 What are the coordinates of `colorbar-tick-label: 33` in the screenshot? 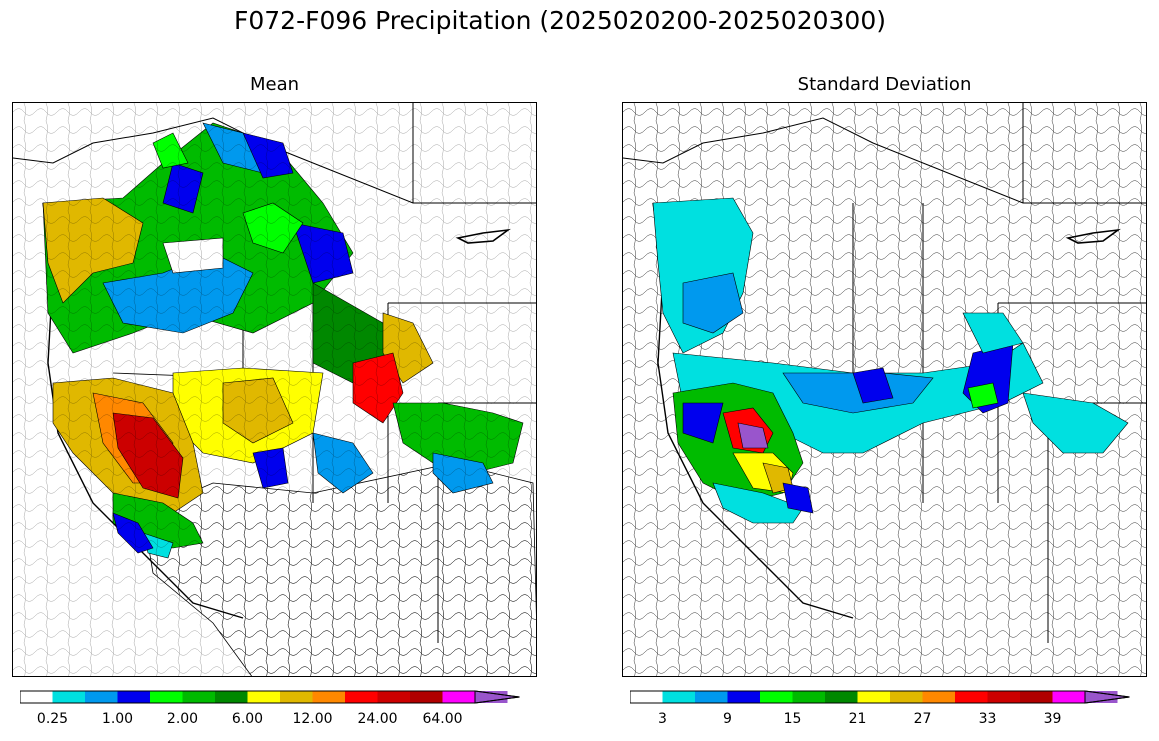 It's located at (987, 719).